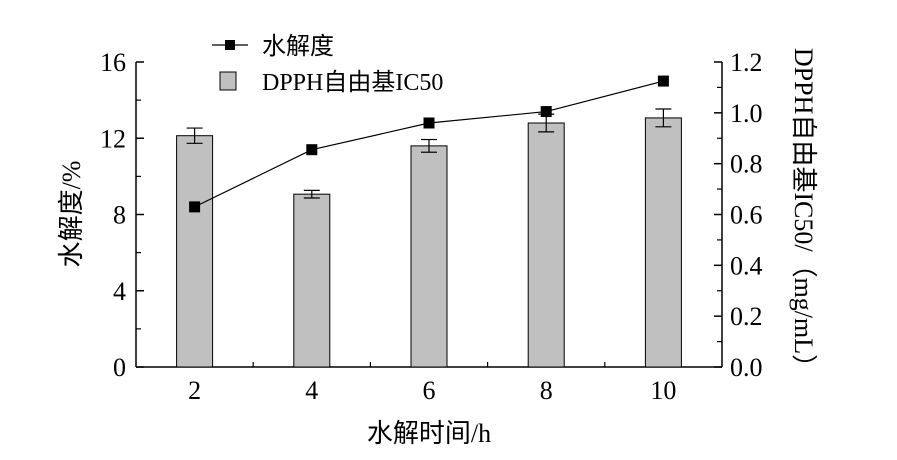  Describe the element at coordinates (119, 291) in the screenshot. I see `left-tick-label: 4` at that location.